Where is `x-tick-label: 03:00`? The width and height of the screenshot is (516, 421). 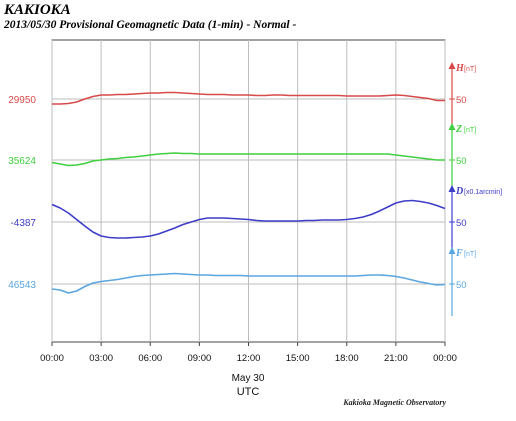 x-tick-label: 03:00 is located at coordinates (101, 358).